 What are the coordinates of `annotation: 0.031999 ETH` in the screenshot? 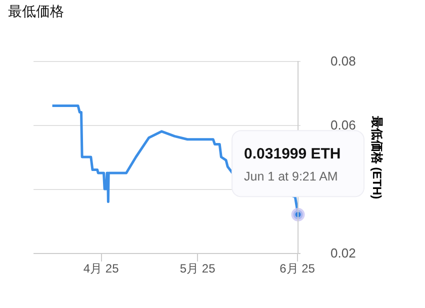 It's located at (292, 154).